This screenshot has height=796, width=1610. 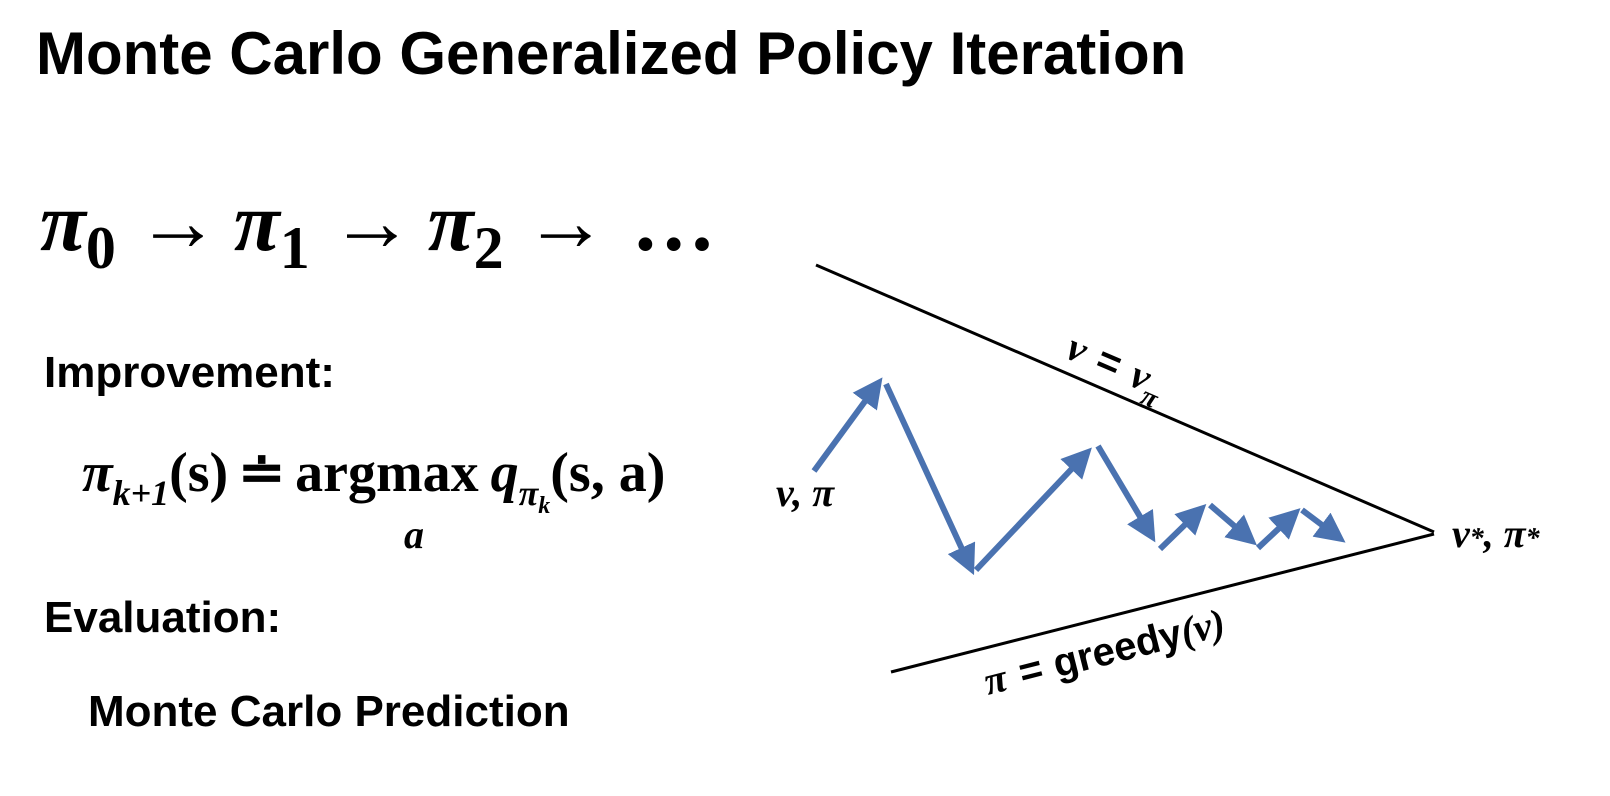 What do you see at coordinates (1030, 671) in the screenshot?
I see `lower-label-equals: =` at bounding box center [1030, 671].